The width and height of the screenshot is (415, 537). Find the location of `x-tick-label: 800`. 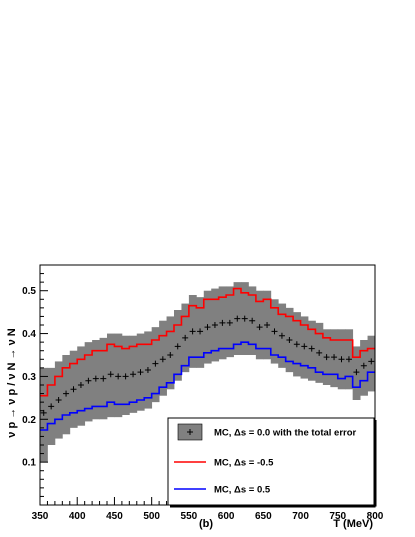

x-tick-label: 800 is located at coordinates (375, 516).